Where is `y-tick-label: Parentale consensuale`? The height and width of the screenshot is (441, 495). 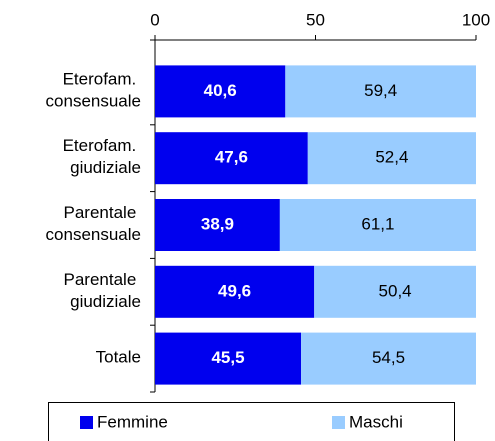 y-tick-label: Parentale consensuale is located at coordinates (93, 223).